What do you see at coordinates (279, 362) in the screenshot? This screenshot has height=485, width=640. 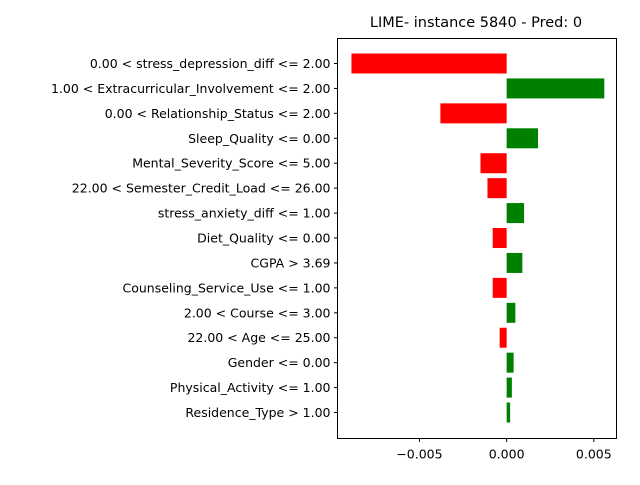 I see `category-label: Gender <= 0.00` at bounding box center [279, 362].